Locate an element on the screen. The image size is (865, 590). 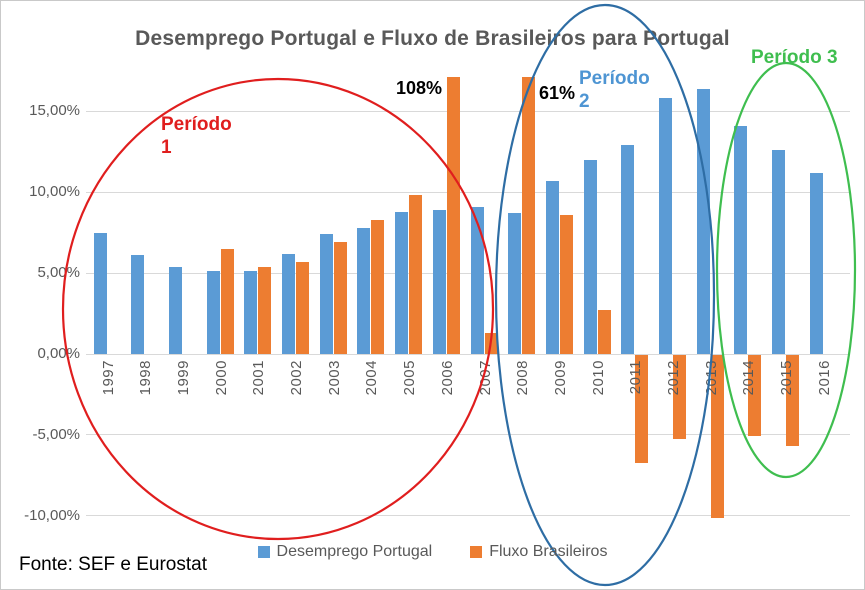
bar-desemprego-2006 is located at coordinates (439, 281).